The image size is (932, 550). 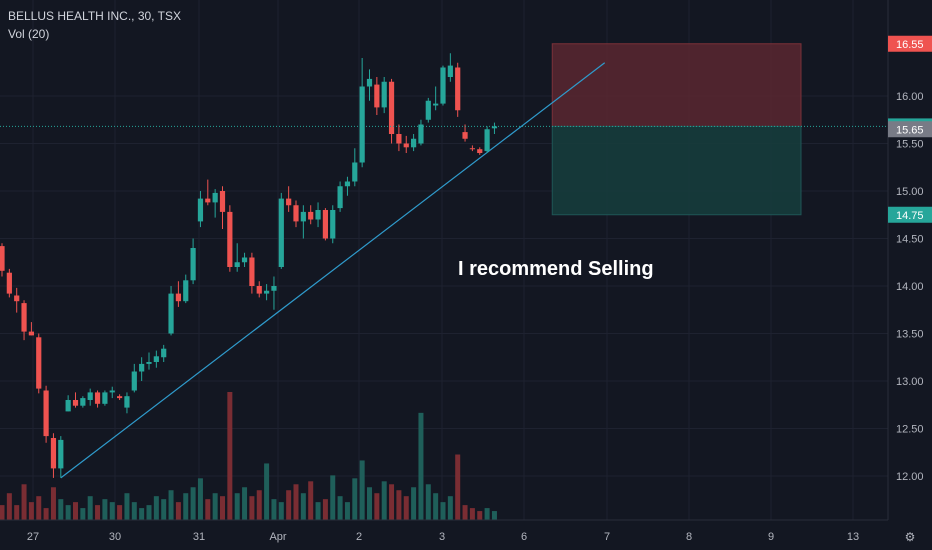 I want to click on time-axis, so click(x=466, y=535).